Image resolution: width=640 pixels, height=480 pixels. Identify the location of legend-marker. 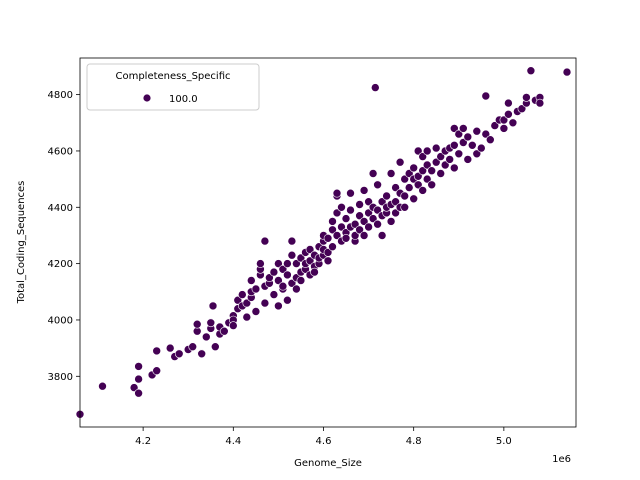
(147, 98).